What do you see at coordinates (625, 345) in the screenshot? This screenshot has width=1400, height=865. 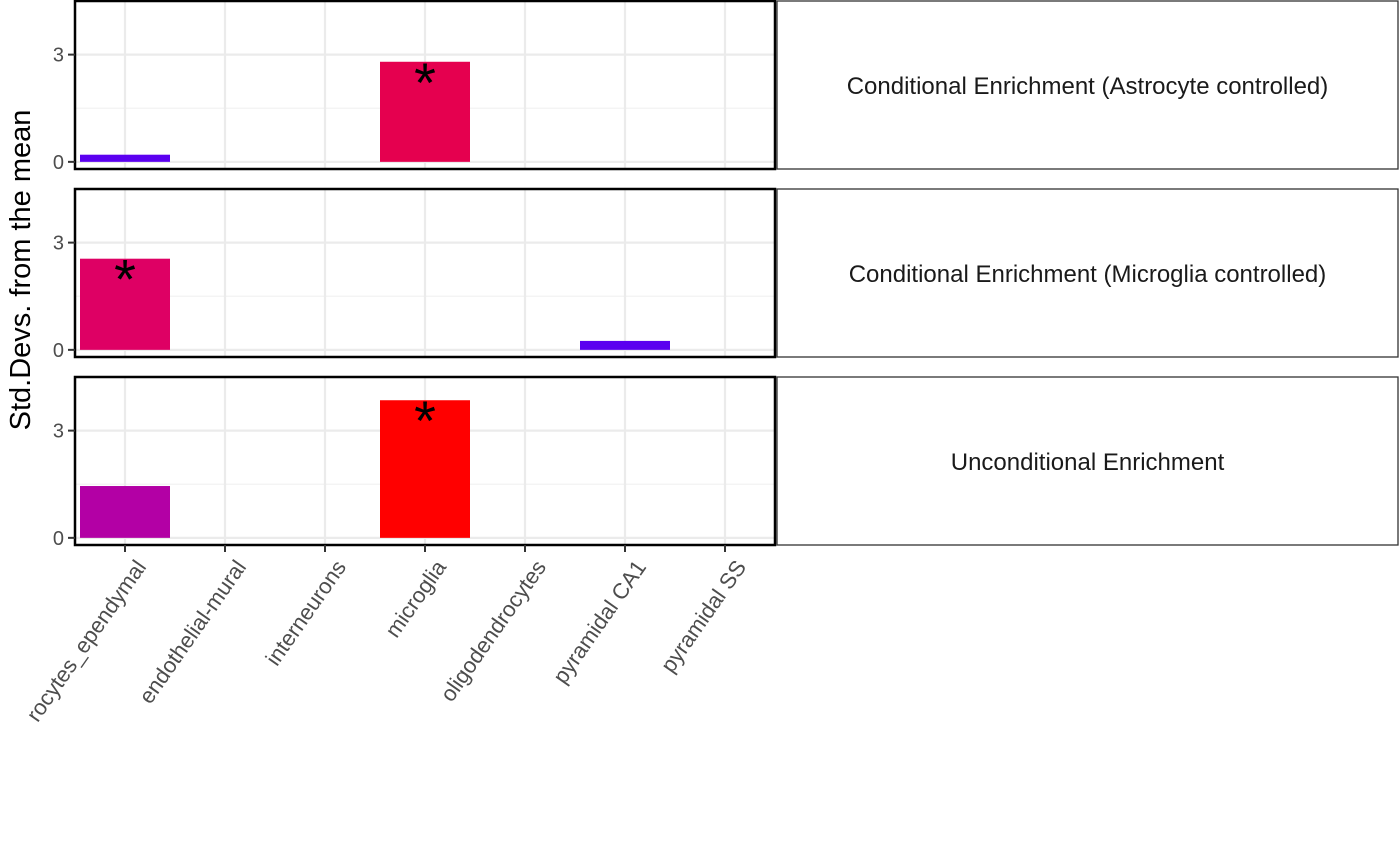 I see `bar-pyramidal CA1` at bounding box center [625, 345].